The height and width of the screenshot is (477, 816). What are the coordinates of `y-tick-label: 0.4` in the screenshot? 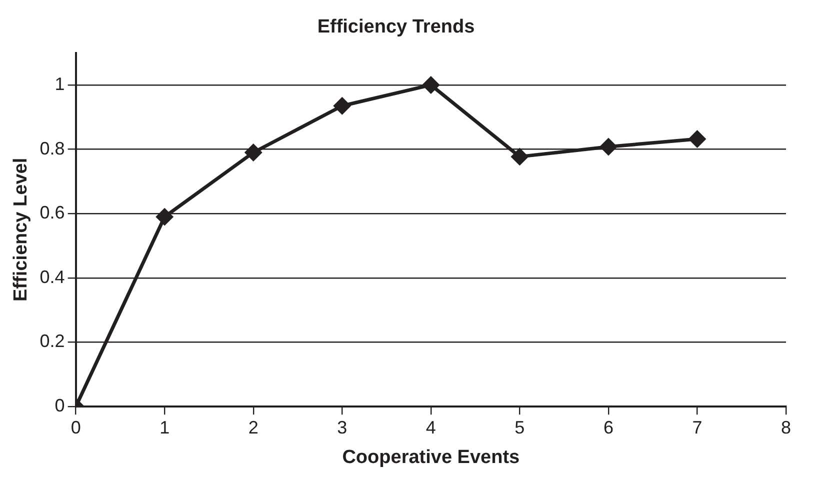 It's located at (52, 276).